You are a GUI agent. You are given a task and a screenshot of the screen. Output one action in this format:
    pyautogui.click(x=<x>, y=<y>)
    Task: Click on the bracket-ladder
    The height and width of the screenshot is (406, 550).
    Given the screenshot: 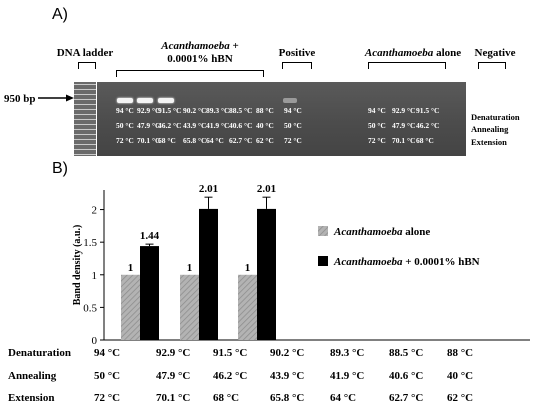 What is the action you would take?
    pyautogui.click(x=87, y=65)
    